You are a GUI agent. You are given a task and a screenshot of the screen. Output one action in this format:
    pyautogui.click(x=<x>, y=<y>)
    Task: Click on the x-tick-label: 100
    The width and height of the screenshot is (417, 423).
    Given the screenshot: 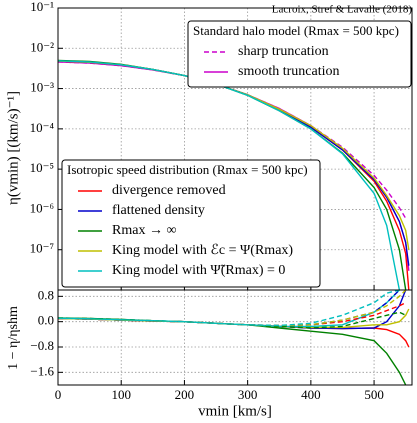 What is the action you would take?
    pyautogui.click(x=121, y=394)
    